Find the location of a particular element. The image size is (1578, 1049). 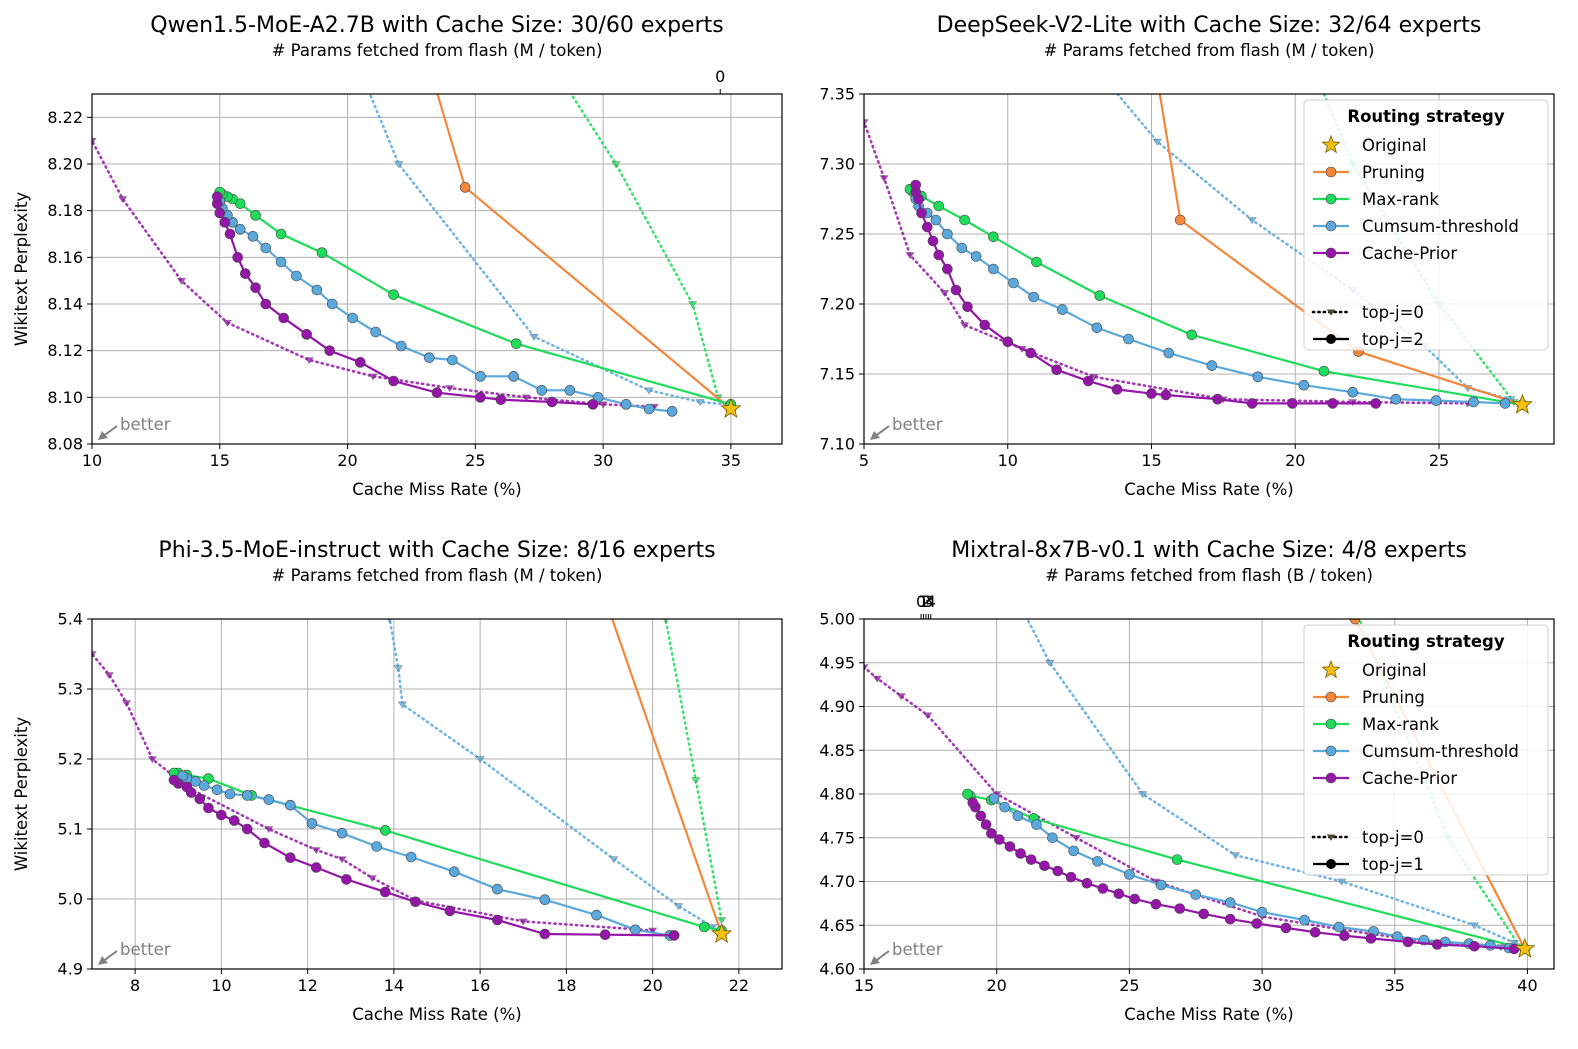

y-tick-label: 7.25 is located at coordinates (837, 234).